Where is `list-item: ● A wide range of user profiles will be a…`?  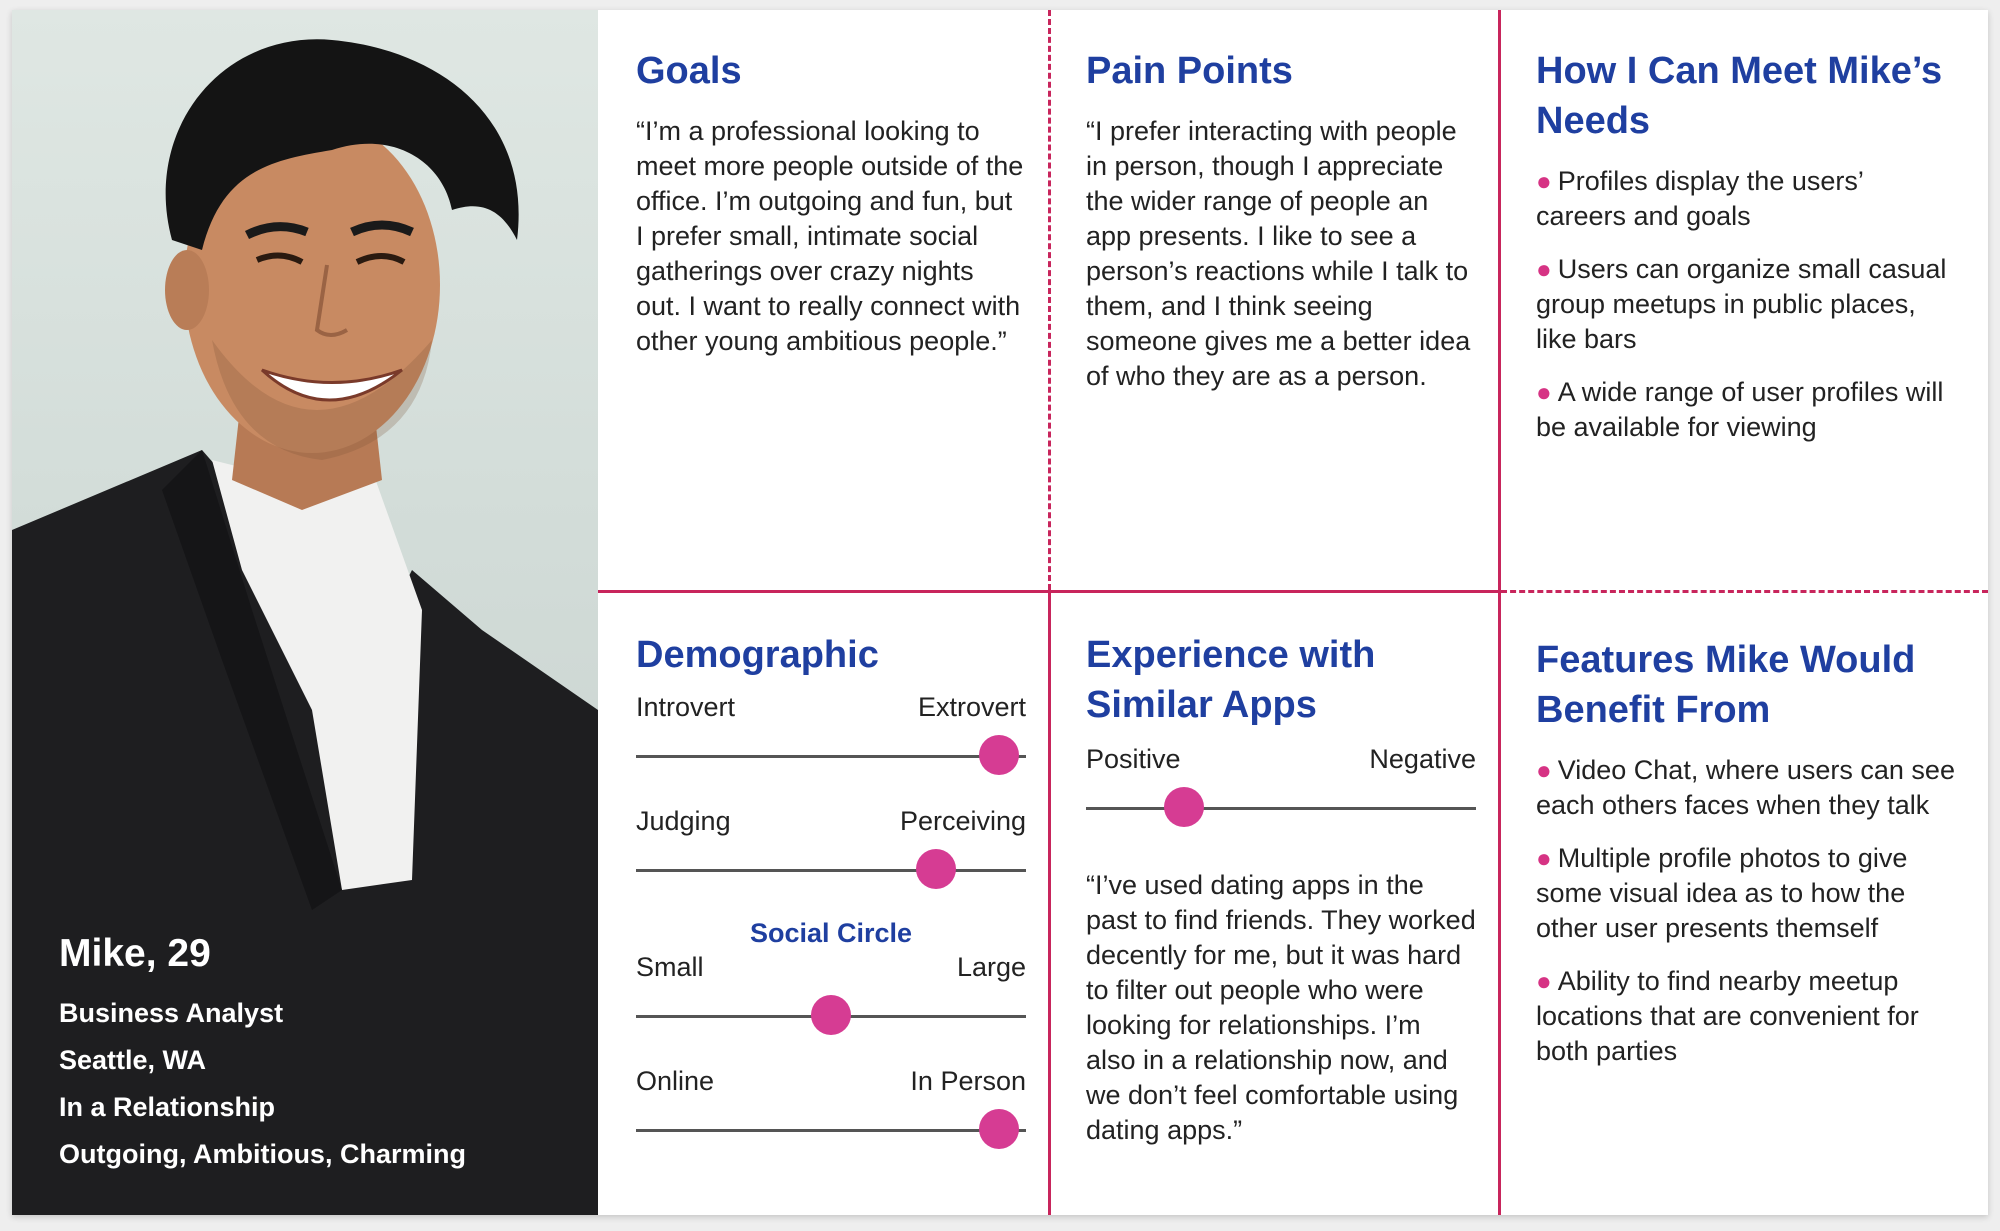 list-item: ● A wide range of user profiles will be a… is located at coordinates (1740, 409).